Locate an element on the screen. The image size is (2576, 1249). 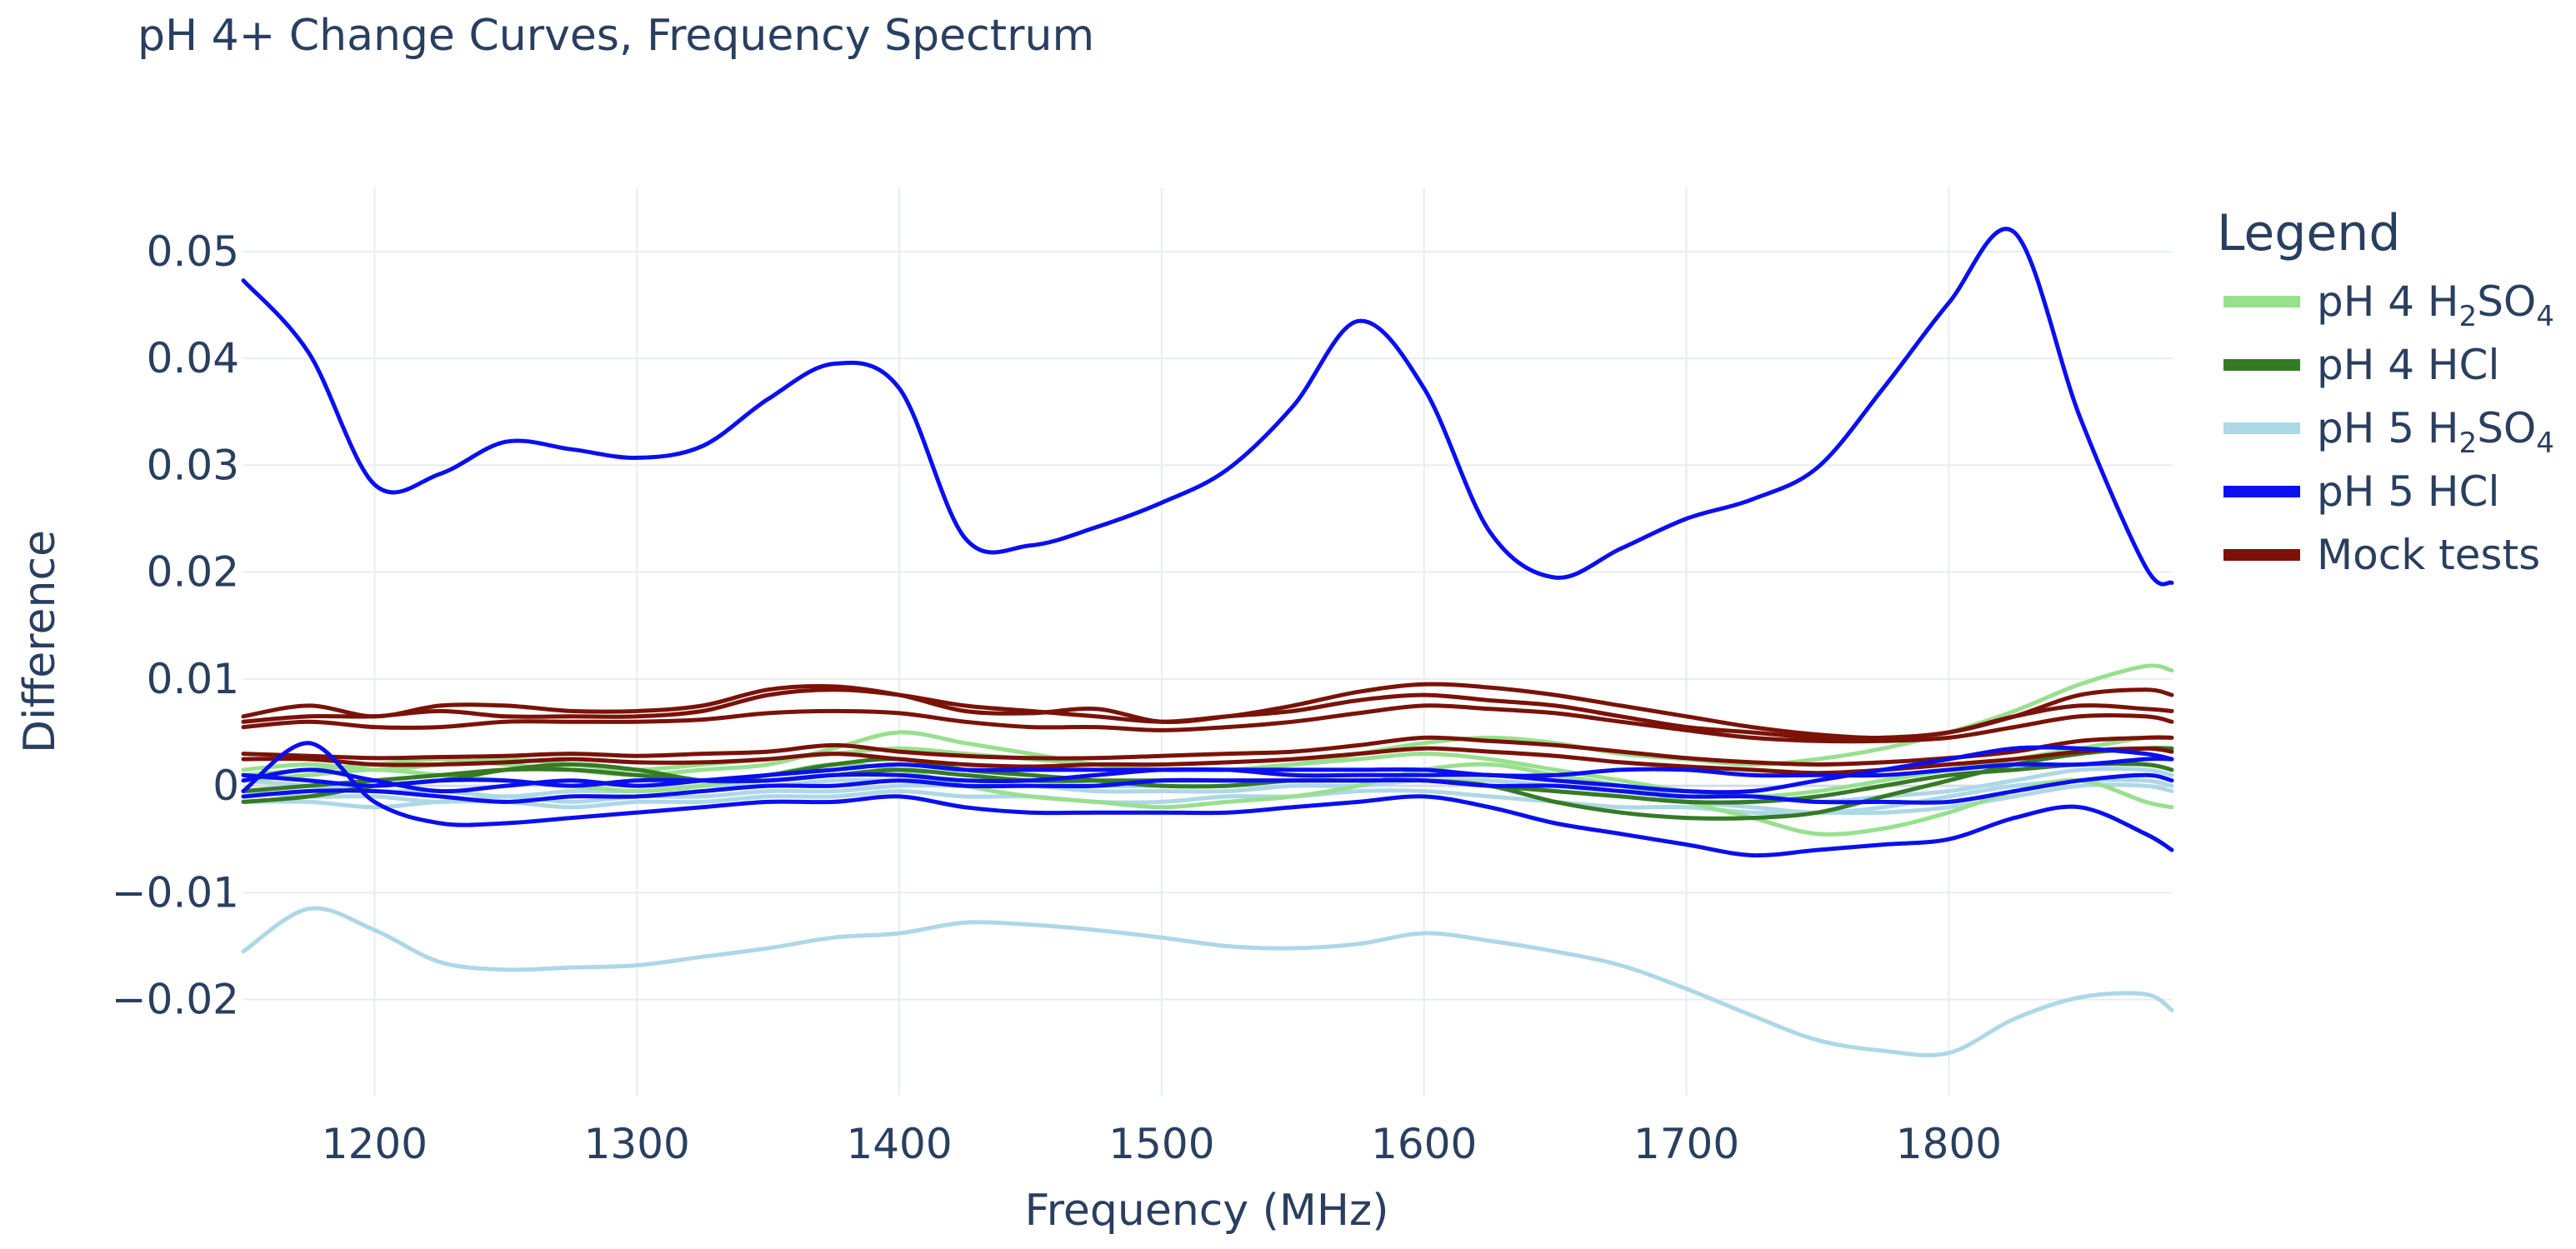
y-tick-label: 0 is located at coordinates (226, 786).